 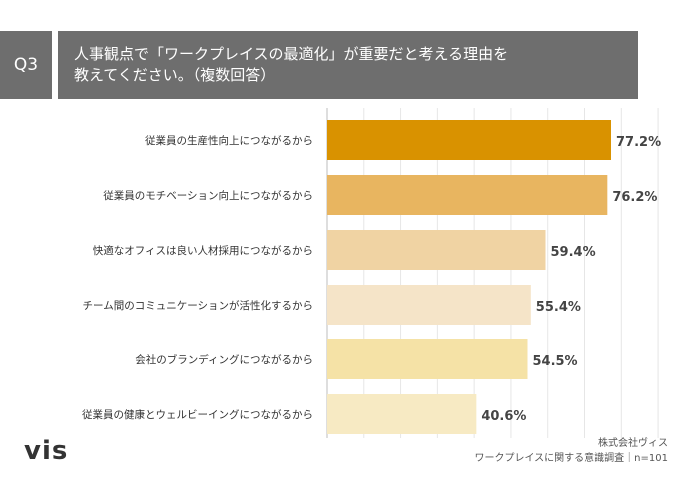 What do you see at coordinates (638, 142) in the screenshot?
I see `value-label: 77.2%` at bounding box center [638, 142].